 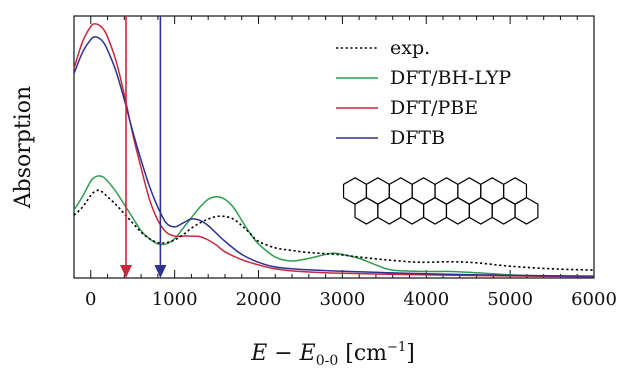 I want to click on legend-label-dft-pbe: DFT/PBE, so click(x=434, y=108).